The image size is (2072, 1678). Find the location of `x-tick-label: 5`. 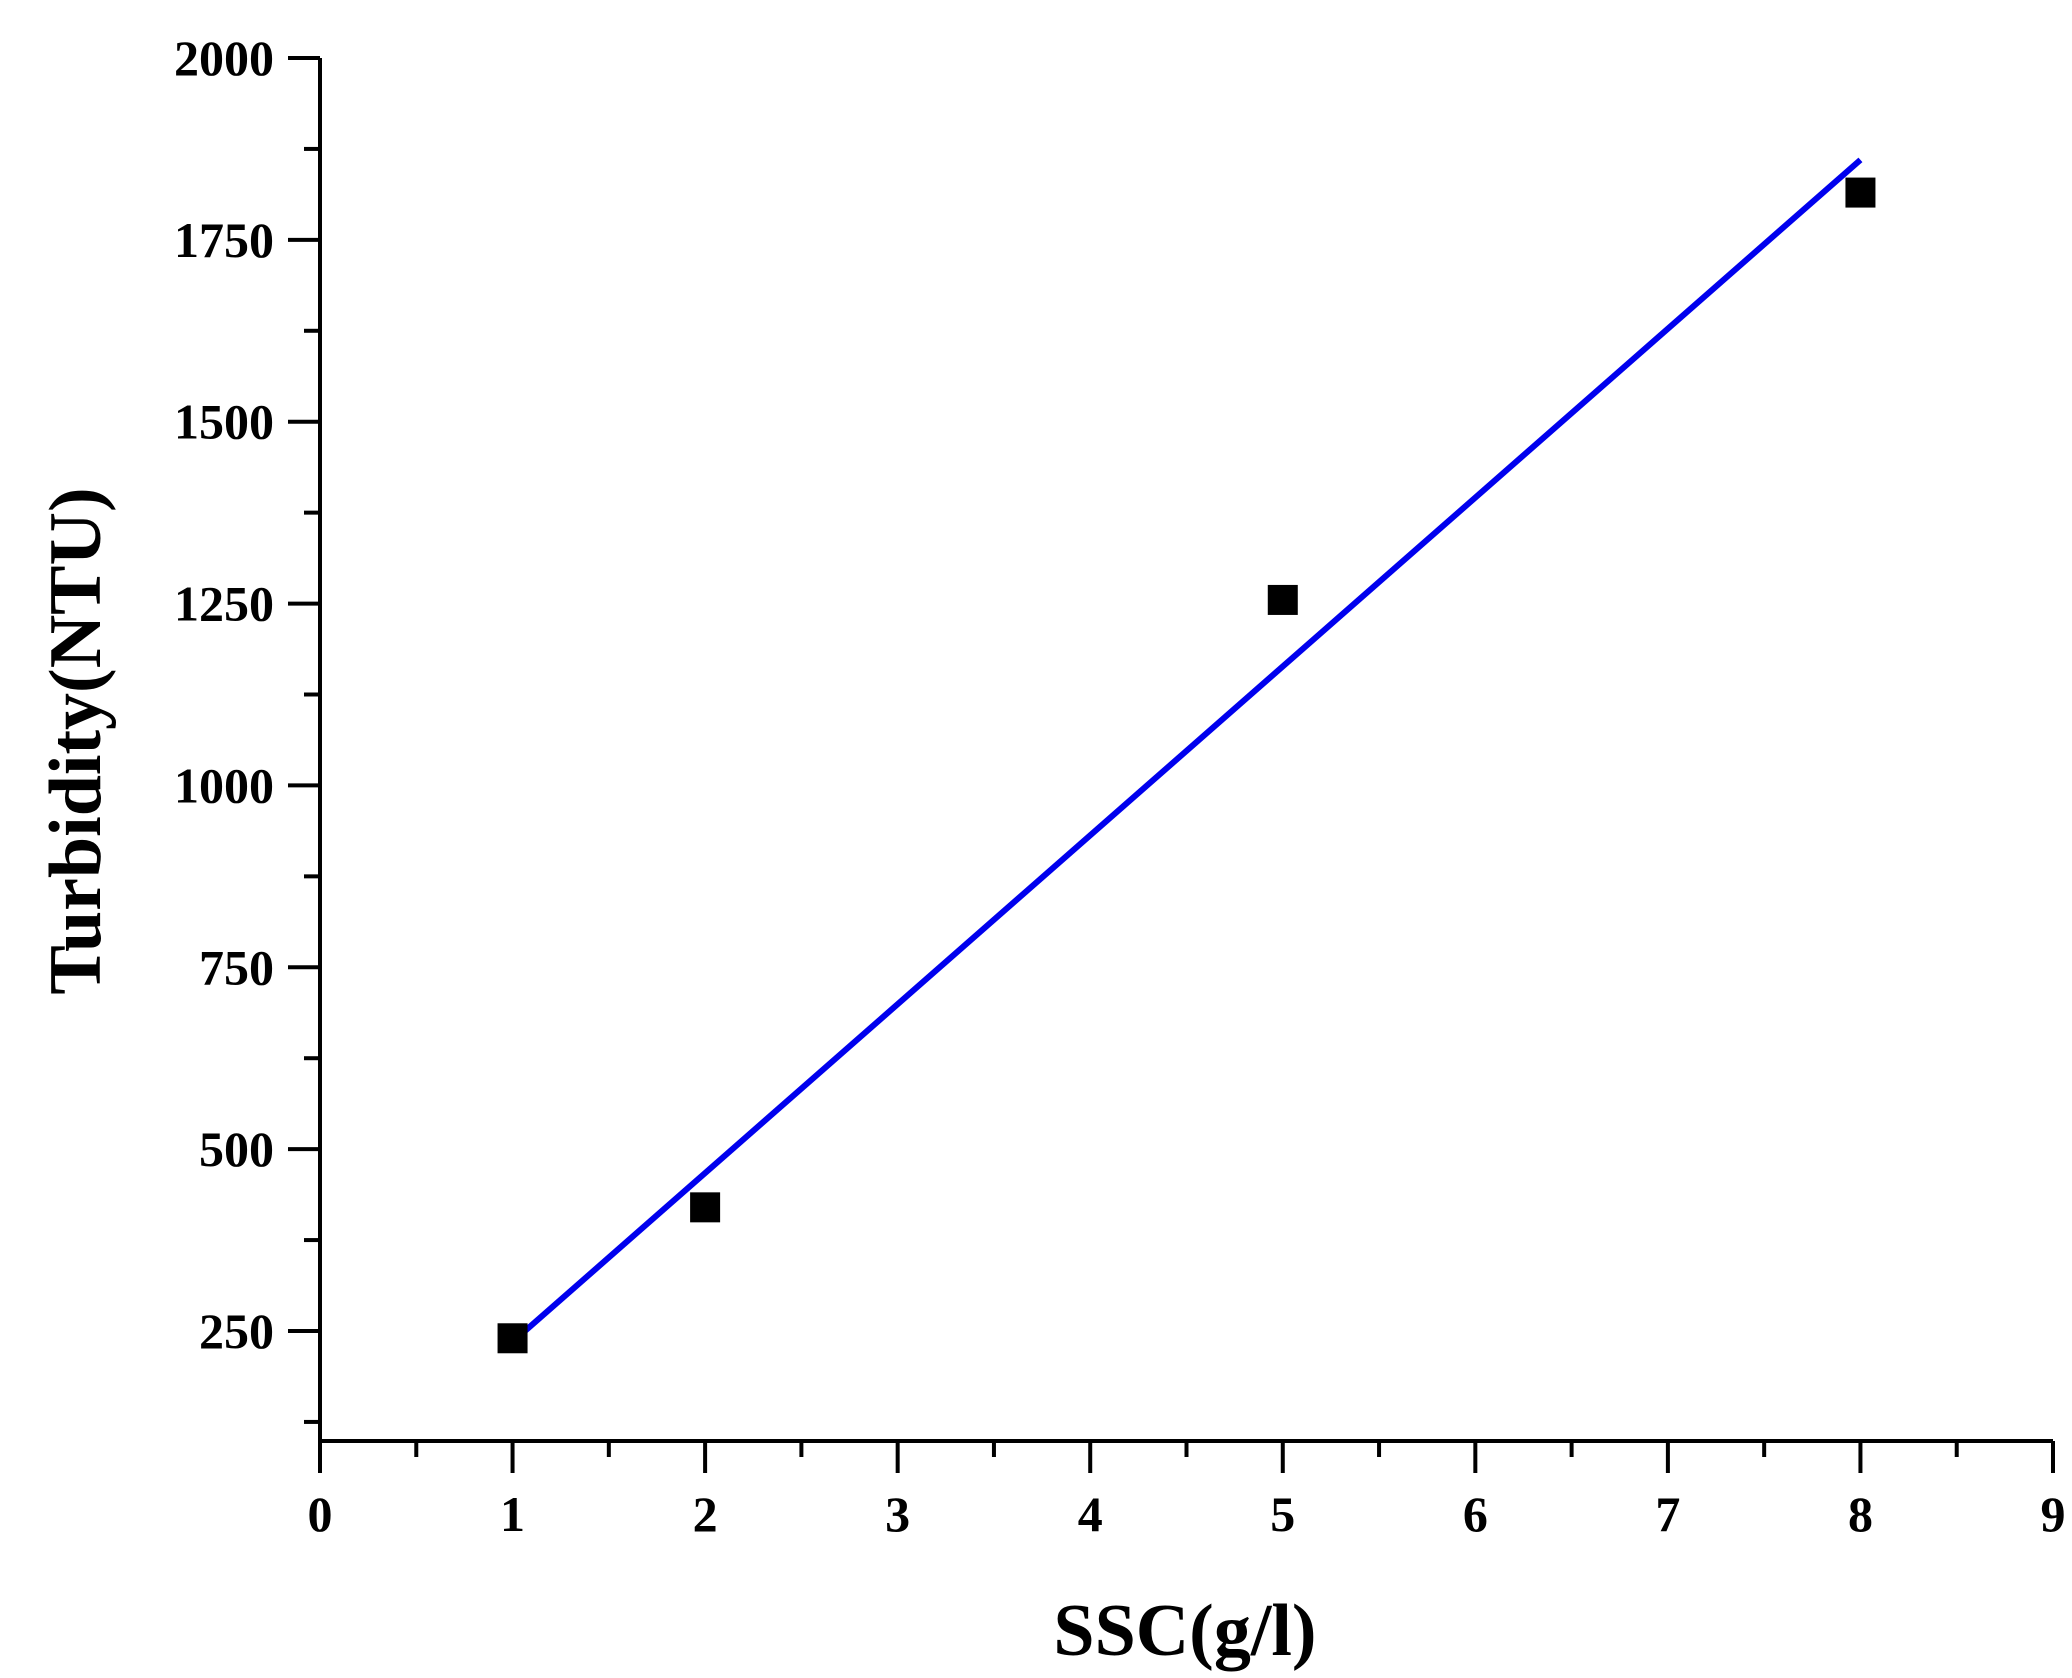

x-tick-label: 5 is located at coordinates (1282, 1514).